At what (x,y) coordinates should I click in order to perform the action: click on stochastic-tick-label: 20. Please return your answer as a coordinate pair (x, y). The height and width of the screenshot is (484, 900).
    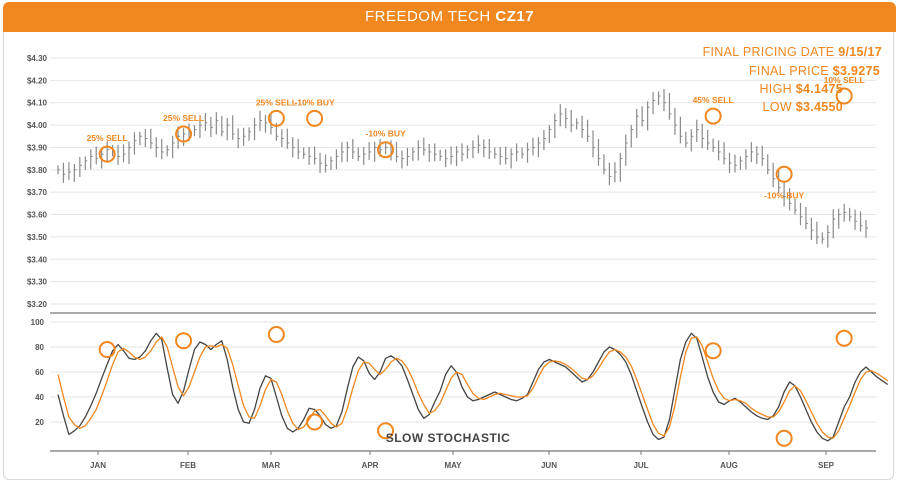
    Looking at the image, I should click on (39, 422).